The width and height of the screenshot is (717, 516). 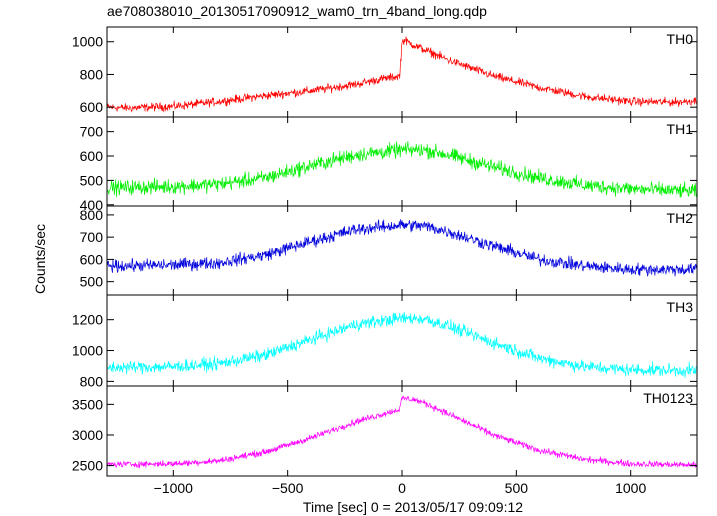 I want to click on y-tick-label: 3000, so click(x=87, y=435).